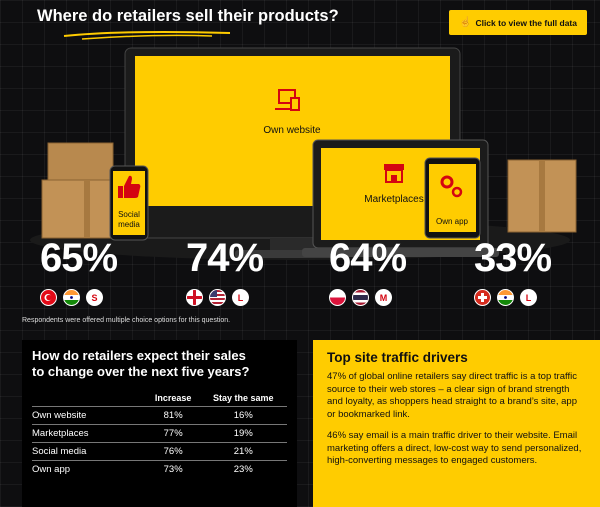 The height and width of the screenshot is (507, 600). Describe the element at coordinates (79, 258) in the screenshot. I see `social-media-percent: 65%` at that location.